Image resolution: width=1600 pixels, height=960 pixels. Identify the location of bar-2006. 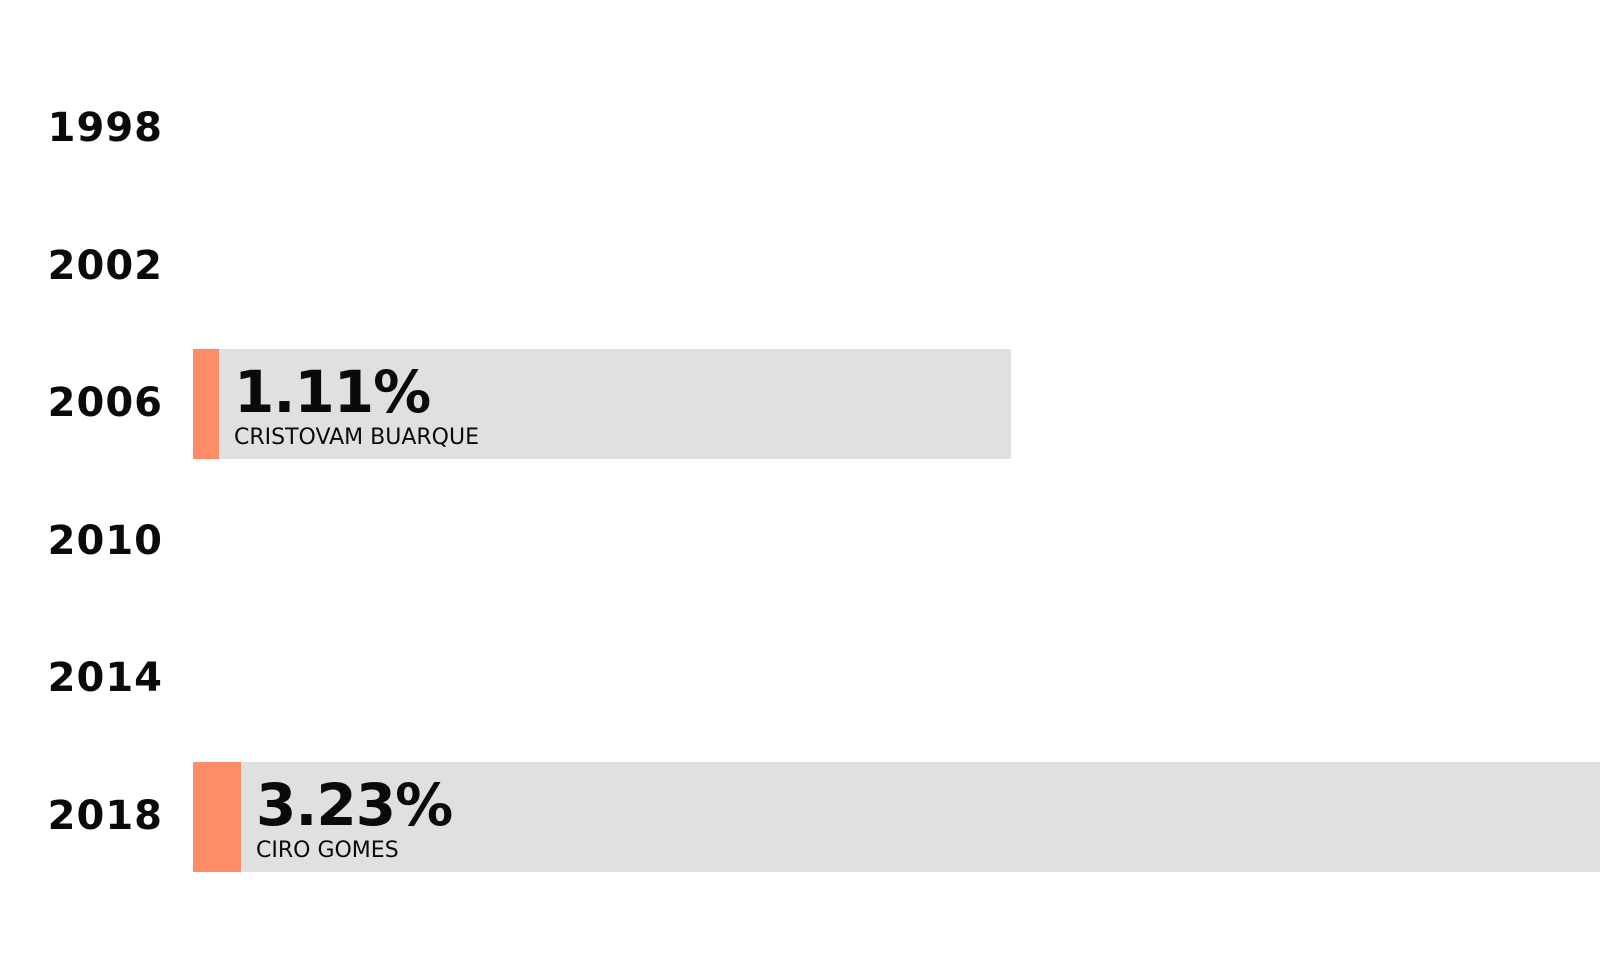
(206, 404).